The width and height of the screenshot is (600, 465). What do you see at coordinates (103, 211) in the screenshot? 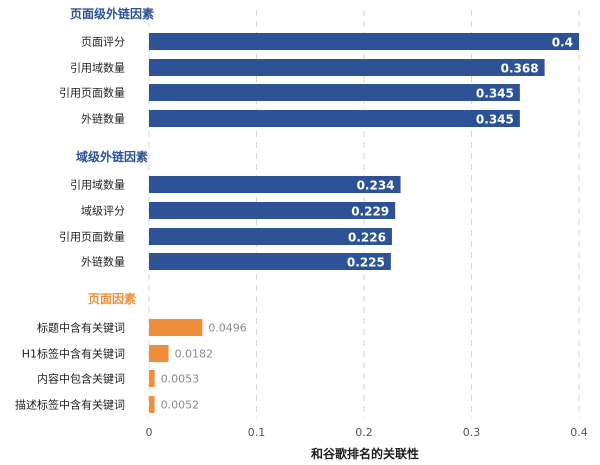
I see `category-label: 域级评分` at bounding box center [103, 211].